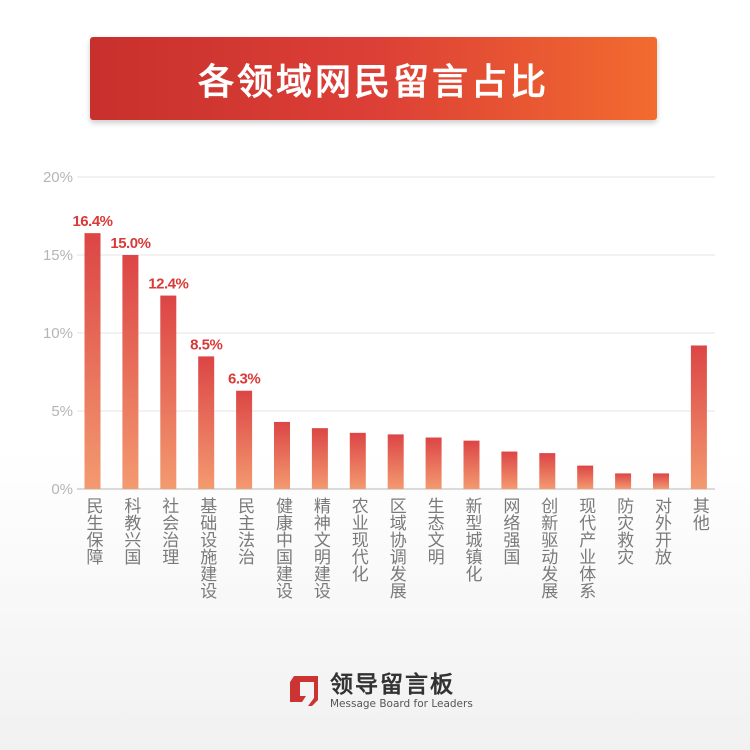  Describe the element at coordinates (58, 177) in the screenshot. I see `y-tick-label: 20%` at that location.